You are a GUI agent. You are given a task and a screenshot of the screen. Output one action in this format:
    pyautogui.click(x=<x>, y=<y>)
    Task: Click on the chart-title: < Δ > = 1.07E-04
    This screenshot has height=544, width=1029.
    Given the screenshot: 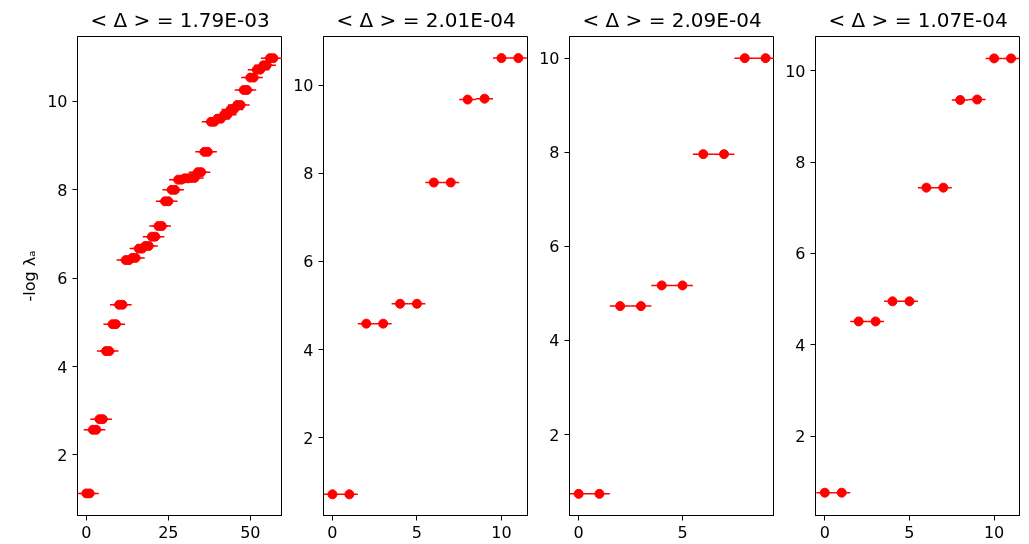 What is the action you would take?
    pyautogui.click(x=918, y=19)
    